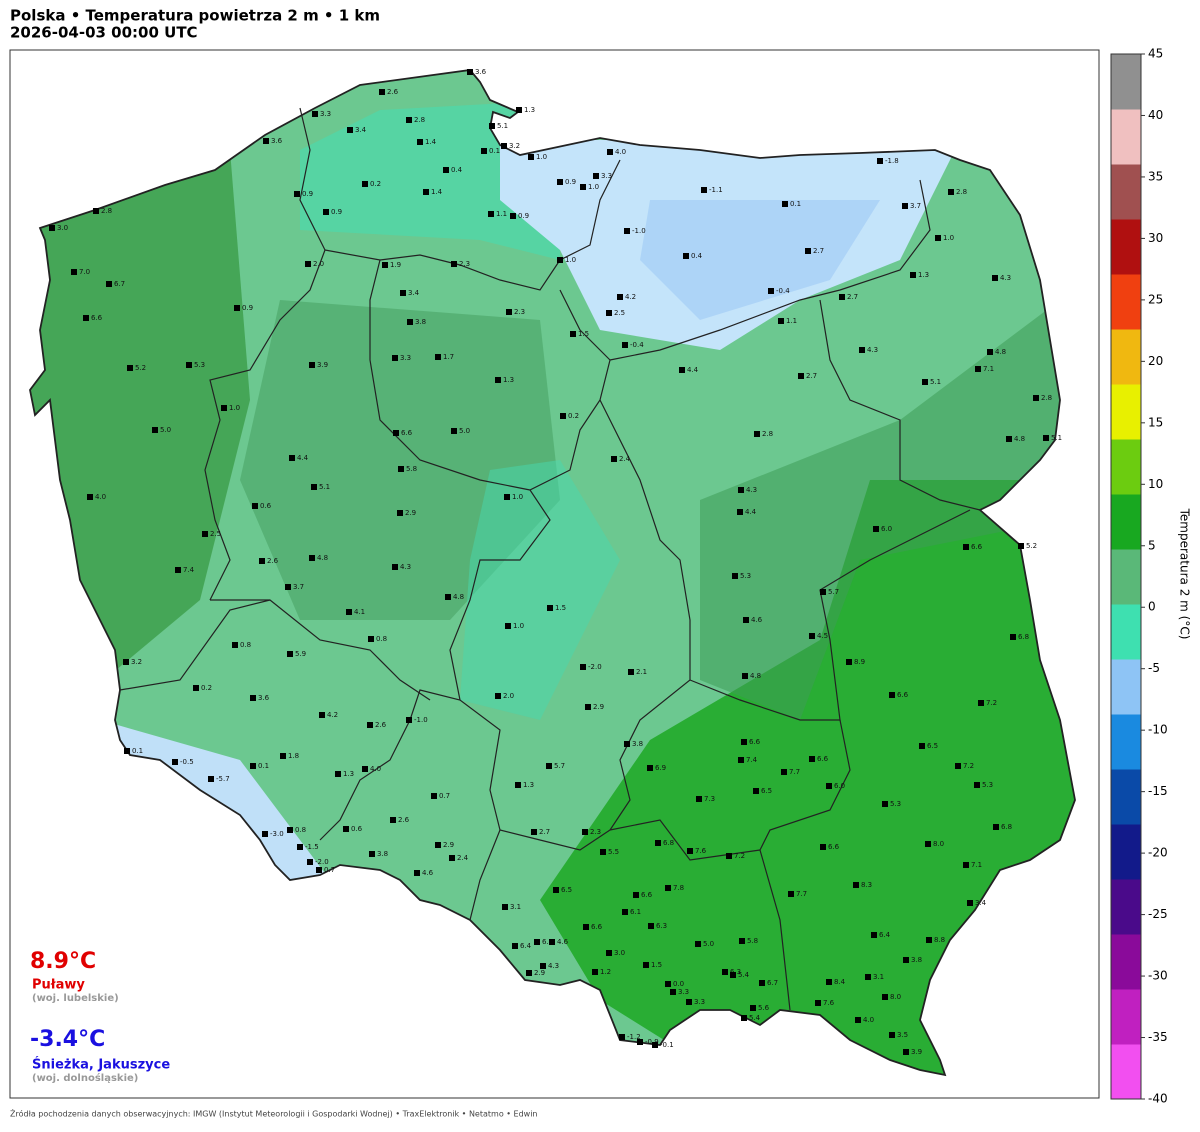 The width and height of the screenshot is (1200, 1132). I want to click on min-region: (woj. dolnośląskie), so click(85, 1078).